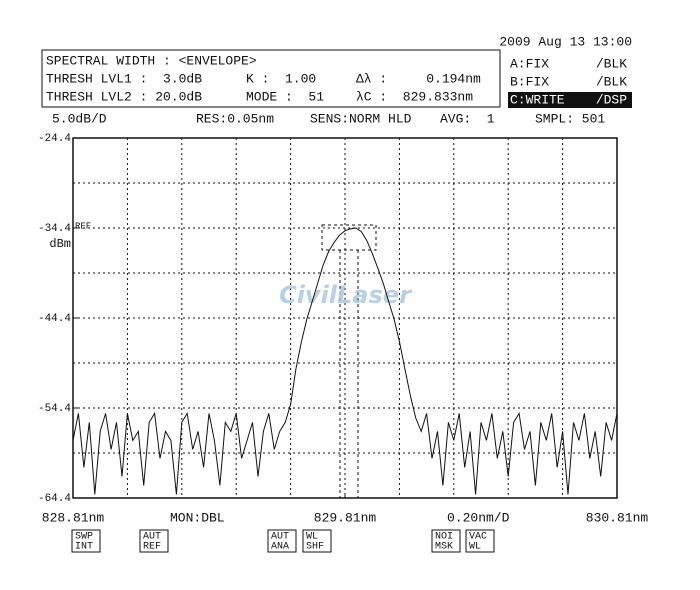  What do you see at coordinates (285, 96) in the screenshot?
I see `analysis-text: MODE : 51` at bounding box center [285, 96].